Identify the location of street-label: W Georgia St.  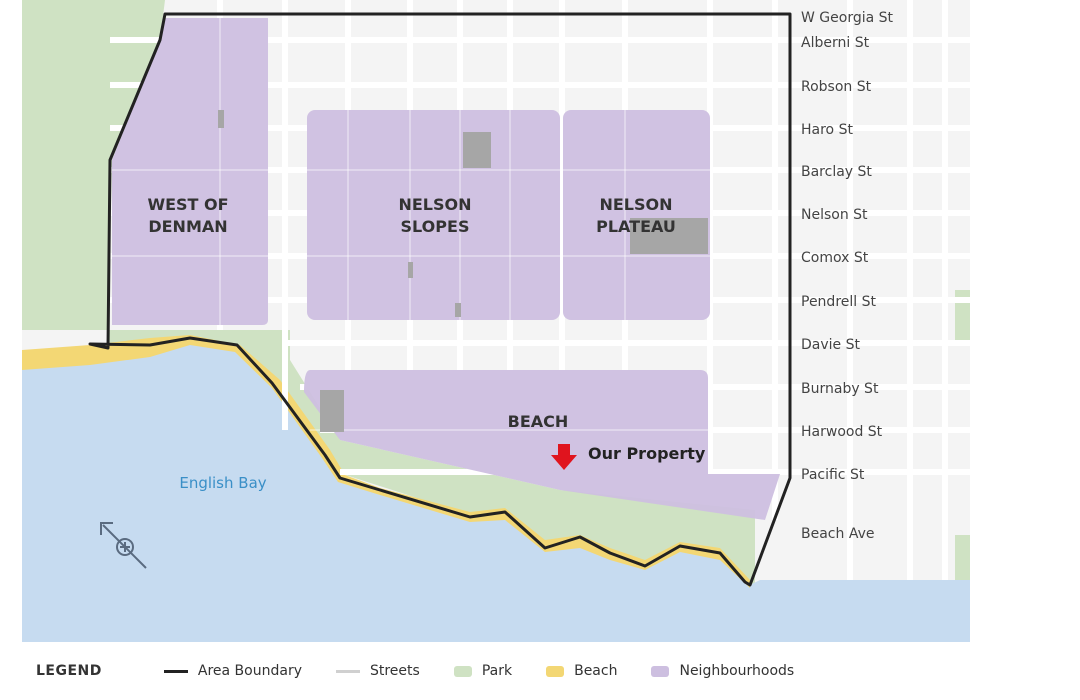
(847, 18).